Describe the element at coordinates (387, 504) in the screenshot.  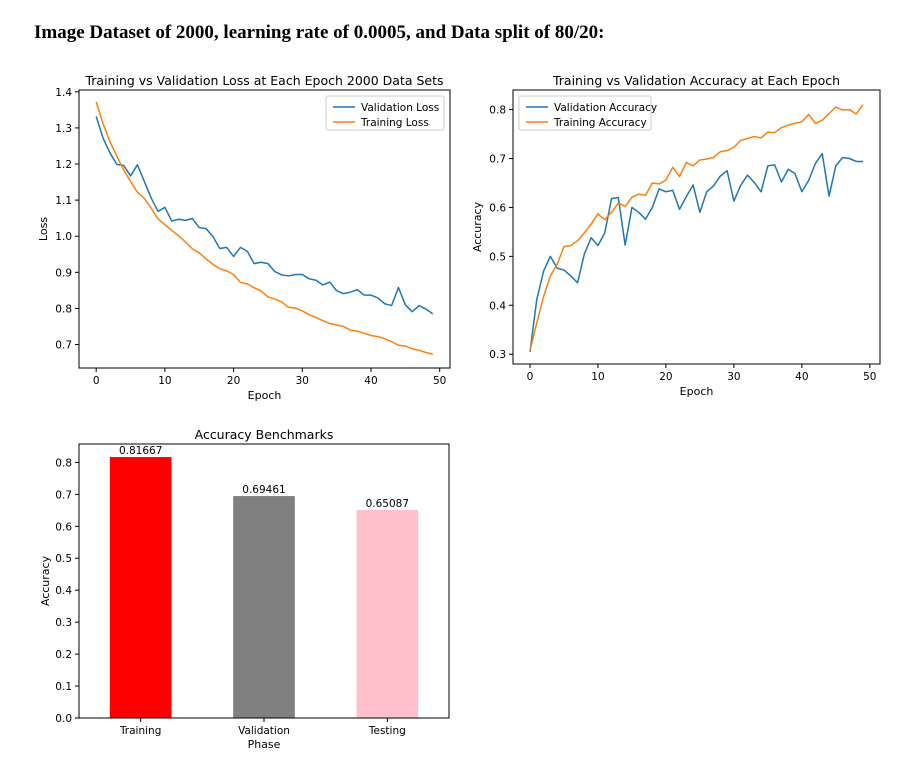
I see `bar-value-label: 0.65087` at that location.